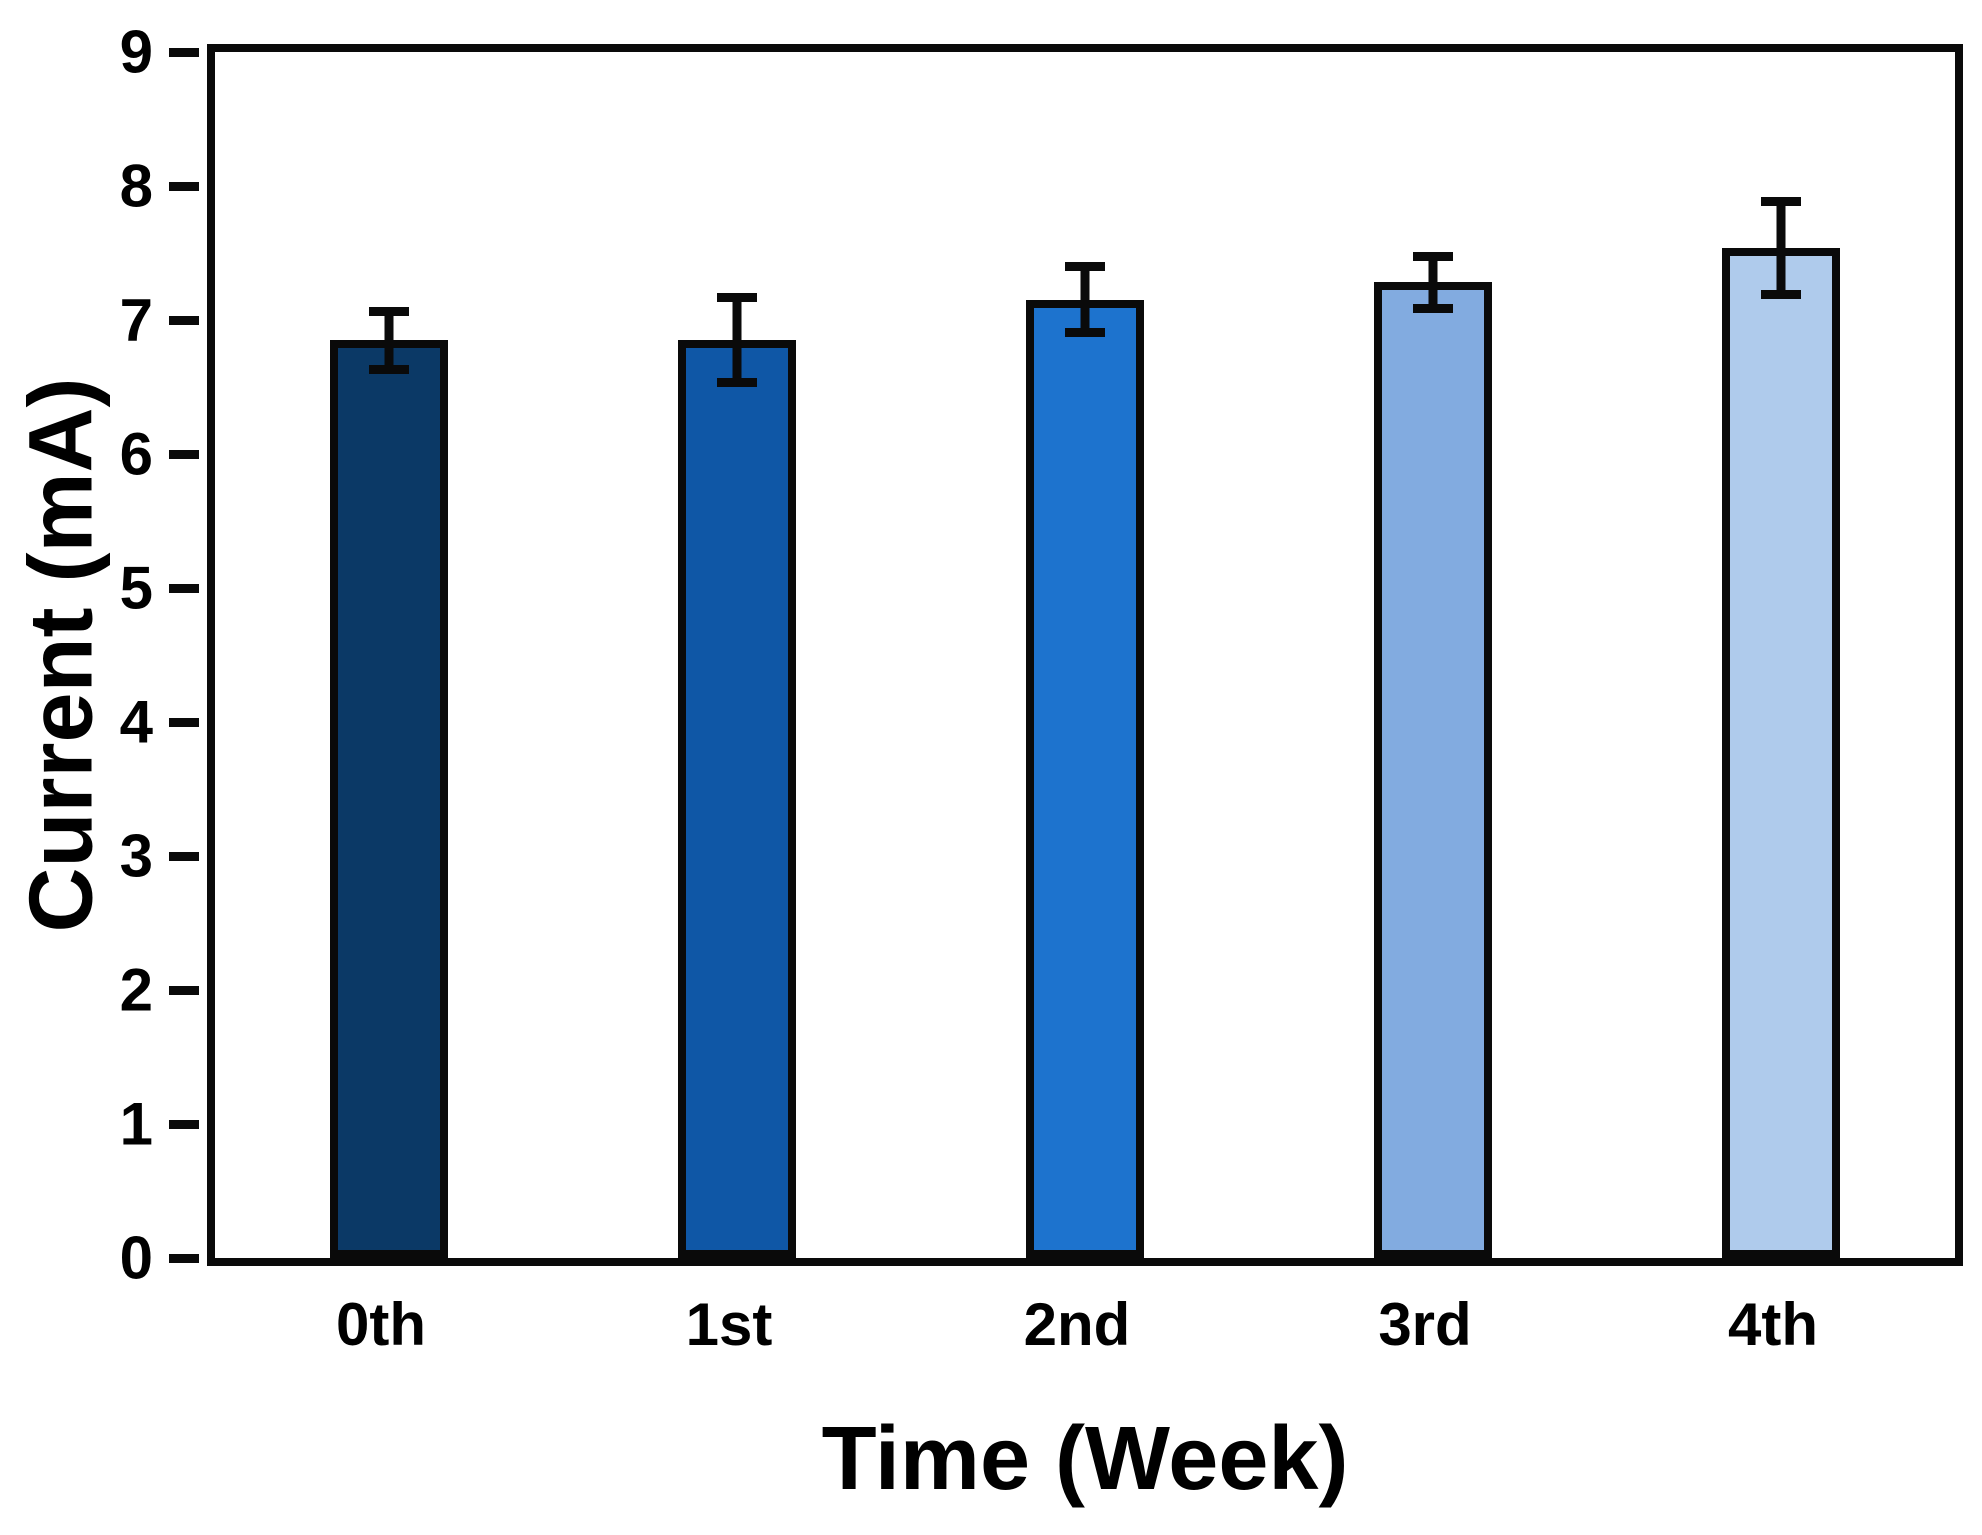 The image size is (1982, 1535). What do you see at coordinates (381, 1324) in the screenshot?
I see `x-tick-label-0th: 0th` at bounding box center [381, 1324].